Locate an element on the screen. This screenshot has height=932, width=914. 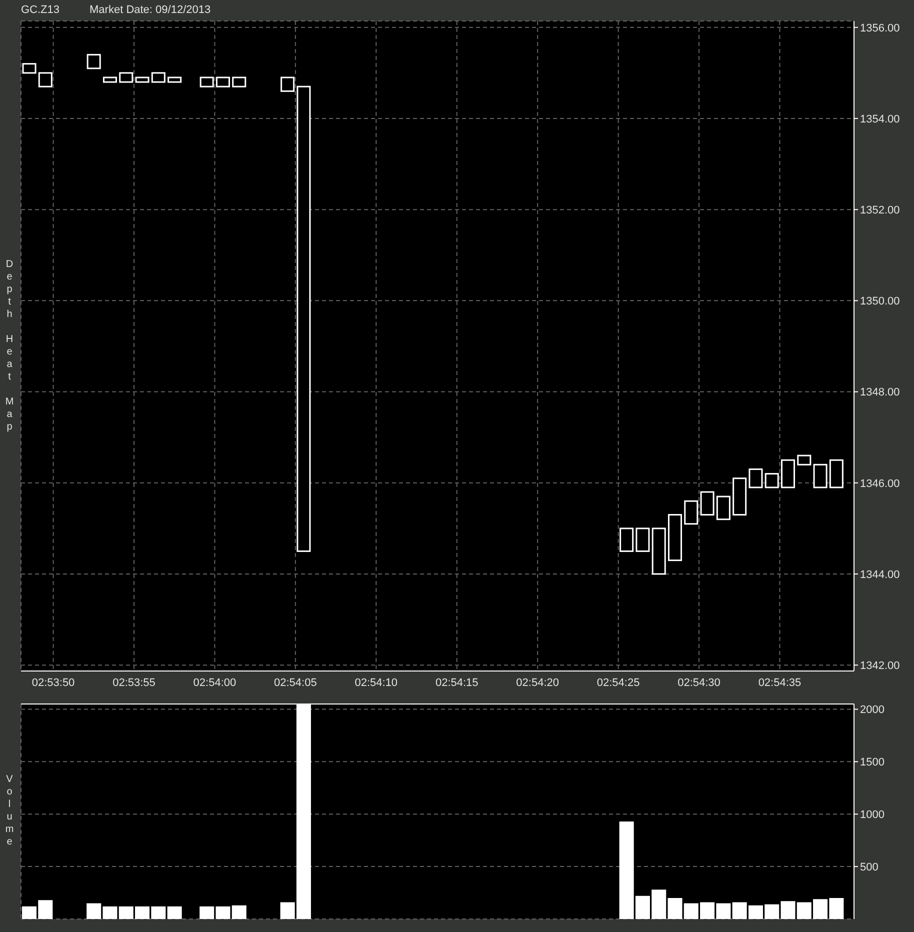
chart-subtitle: Market Date: 09/12/2013 is located at coordinates (150, 10).